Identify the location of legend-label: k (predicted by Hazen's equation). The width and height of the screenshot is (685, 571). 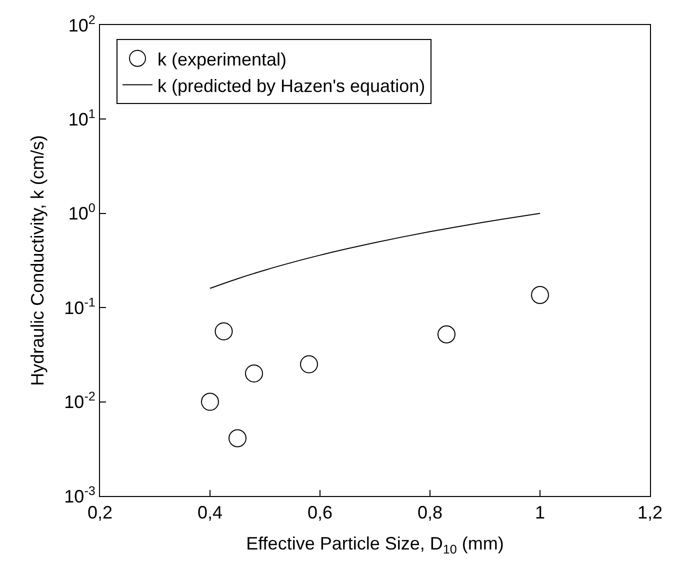
(292, 86).